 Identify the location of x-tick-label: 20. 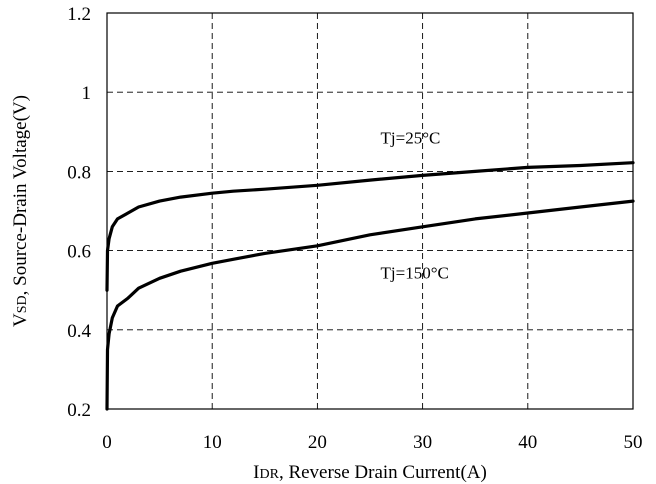
(317, 442).